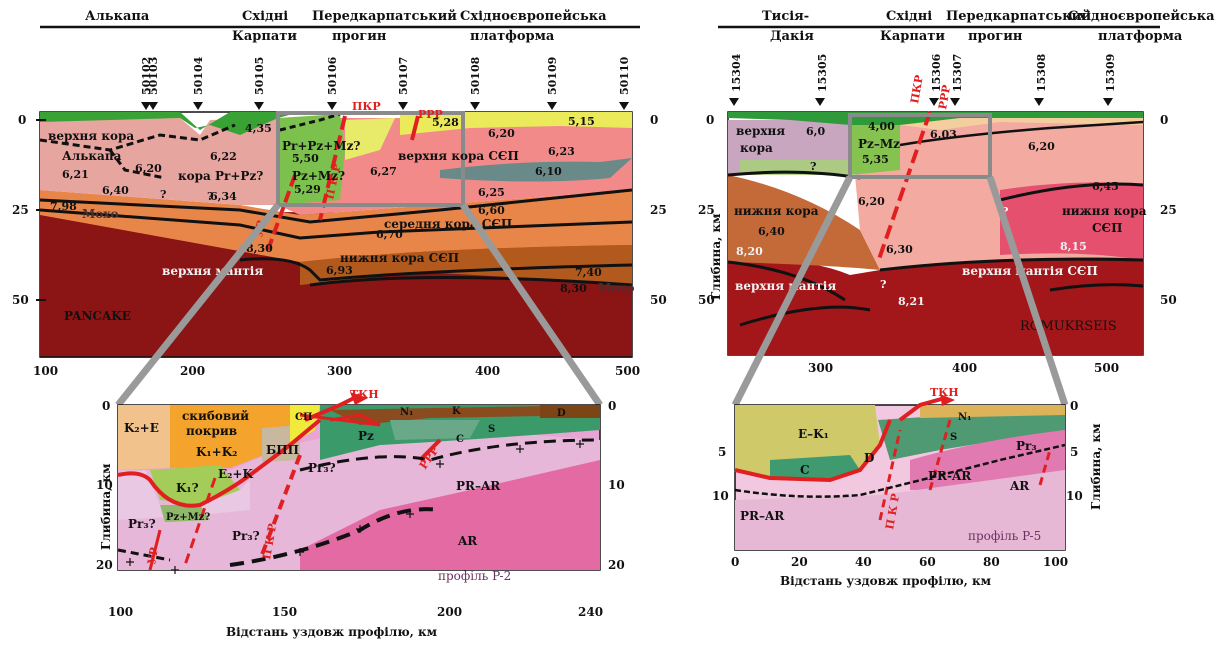  I want to click on velocity-value: 5,29, so click(307, 189).